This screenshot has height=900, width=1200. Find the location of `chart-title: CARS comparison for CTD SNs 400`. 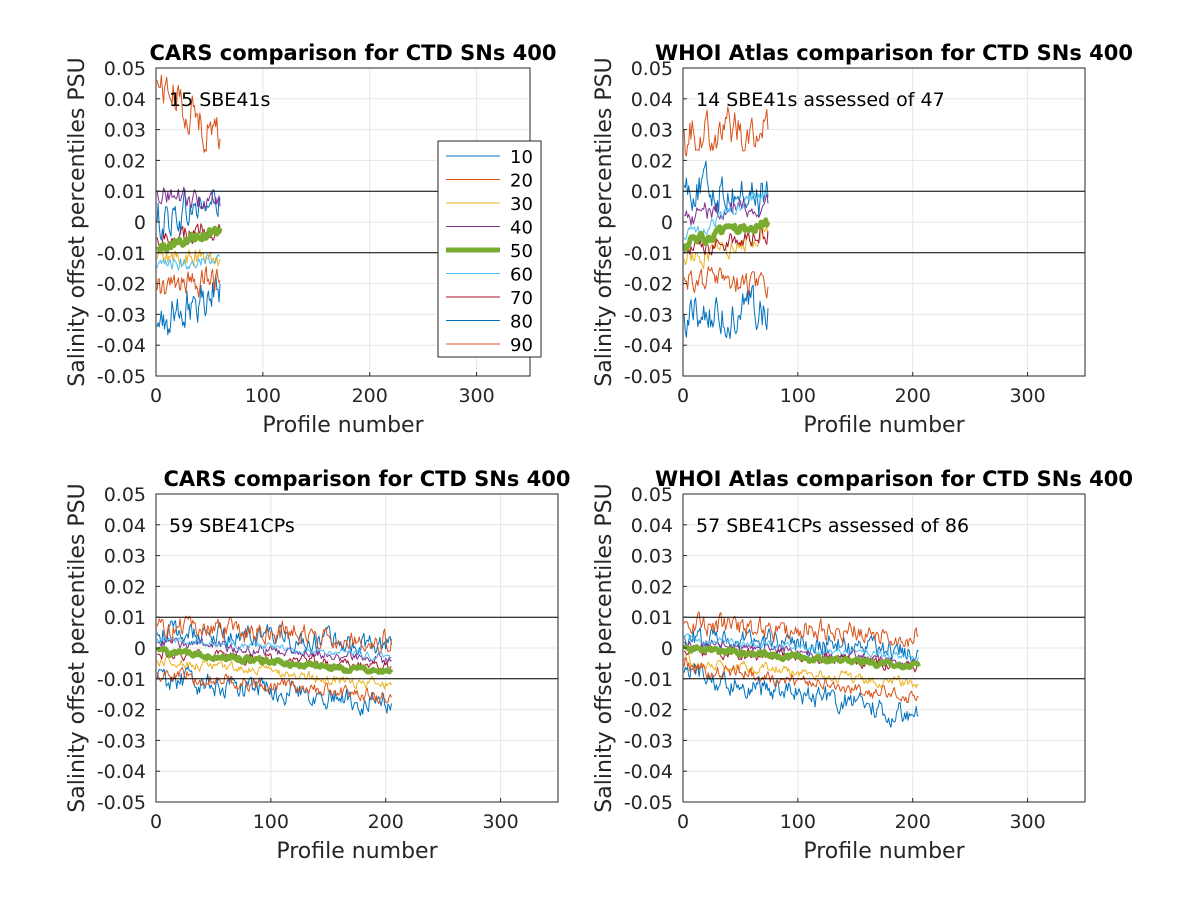

chart-title: CARS comparison for CTD SNs 400 is located at coordinates (366, 479).